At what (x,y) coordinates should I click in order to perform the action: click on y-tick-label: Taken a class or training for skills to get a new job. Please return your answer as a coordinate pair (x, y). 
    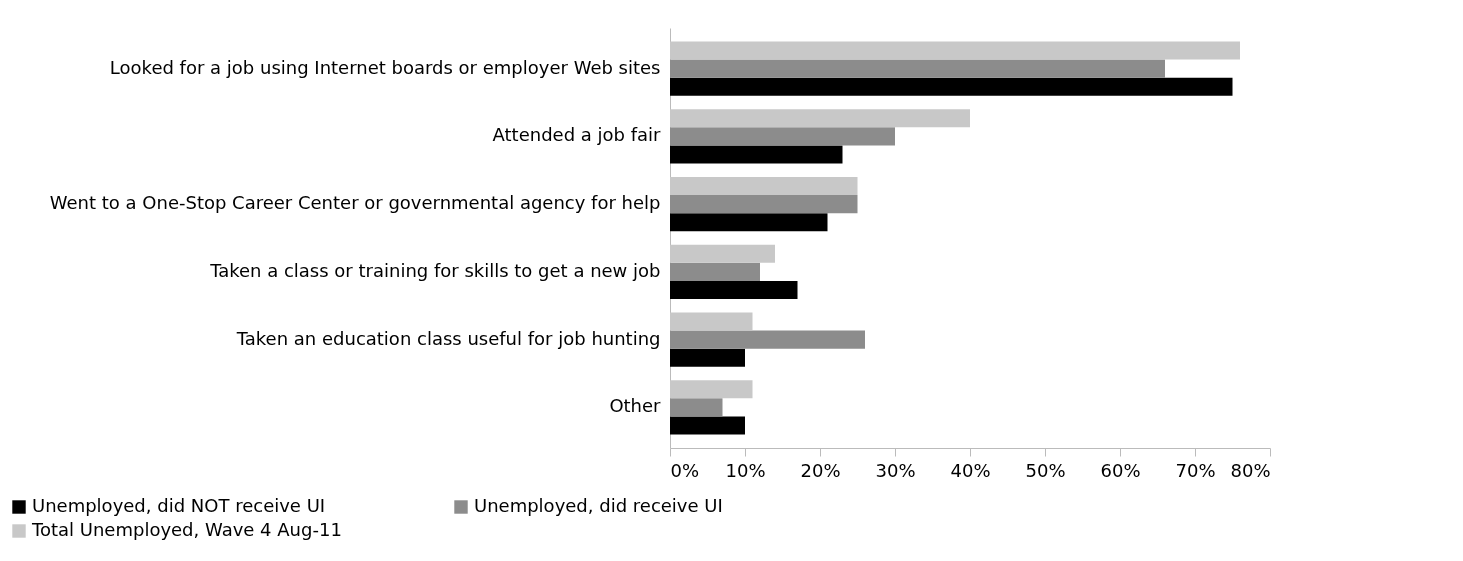
    Looking at the image, I should click on (435, 270).